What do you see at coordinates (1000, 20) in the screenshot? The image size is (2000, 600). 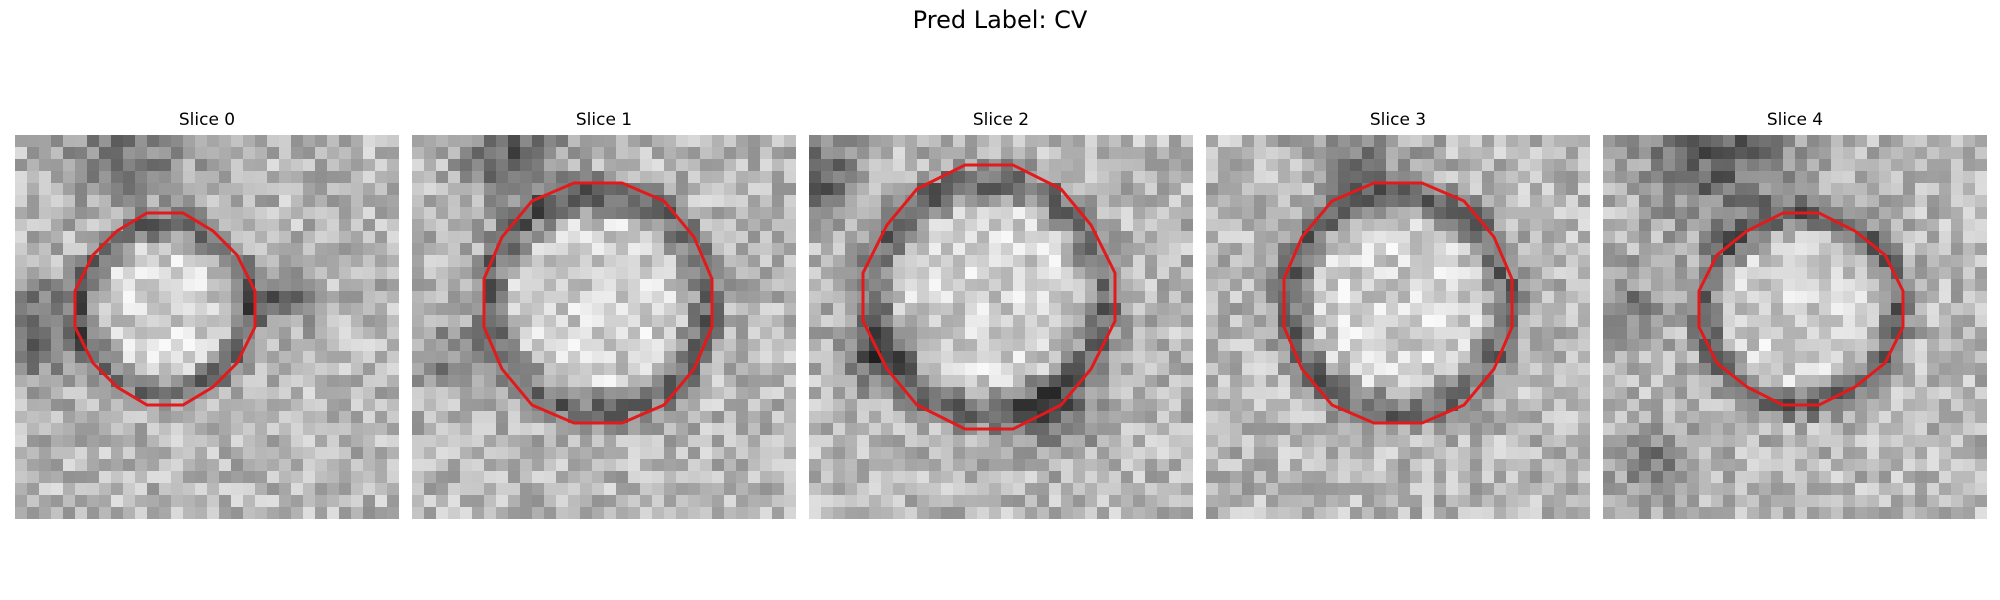 I see `figure-title: Pred Label: CV` at bounding box center [1000, 20].